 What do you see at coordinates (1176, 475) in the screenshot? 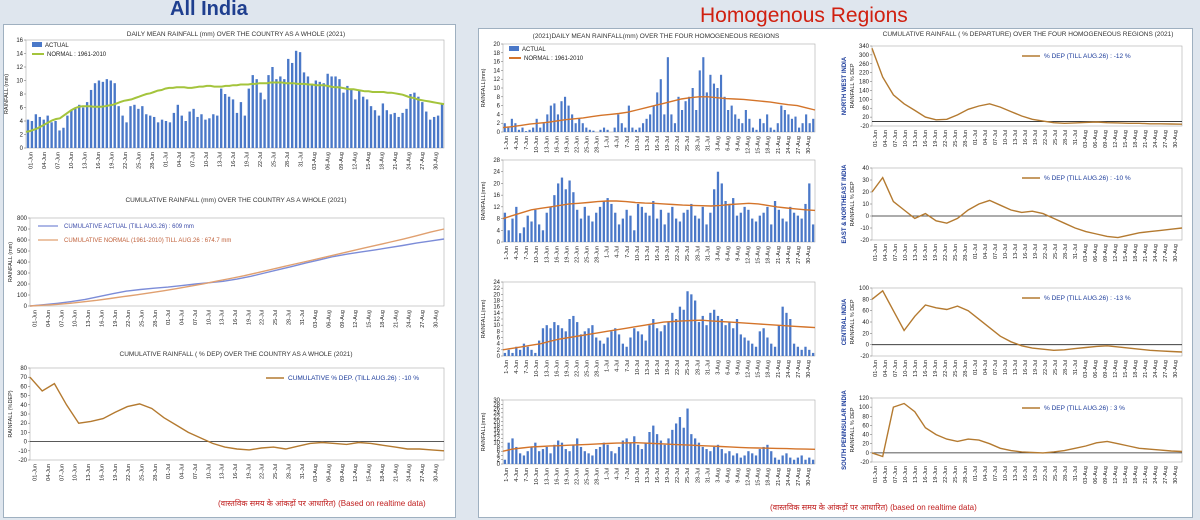
I see `x-tick-label: 30-Aug` at bounding box center [1176, 475].